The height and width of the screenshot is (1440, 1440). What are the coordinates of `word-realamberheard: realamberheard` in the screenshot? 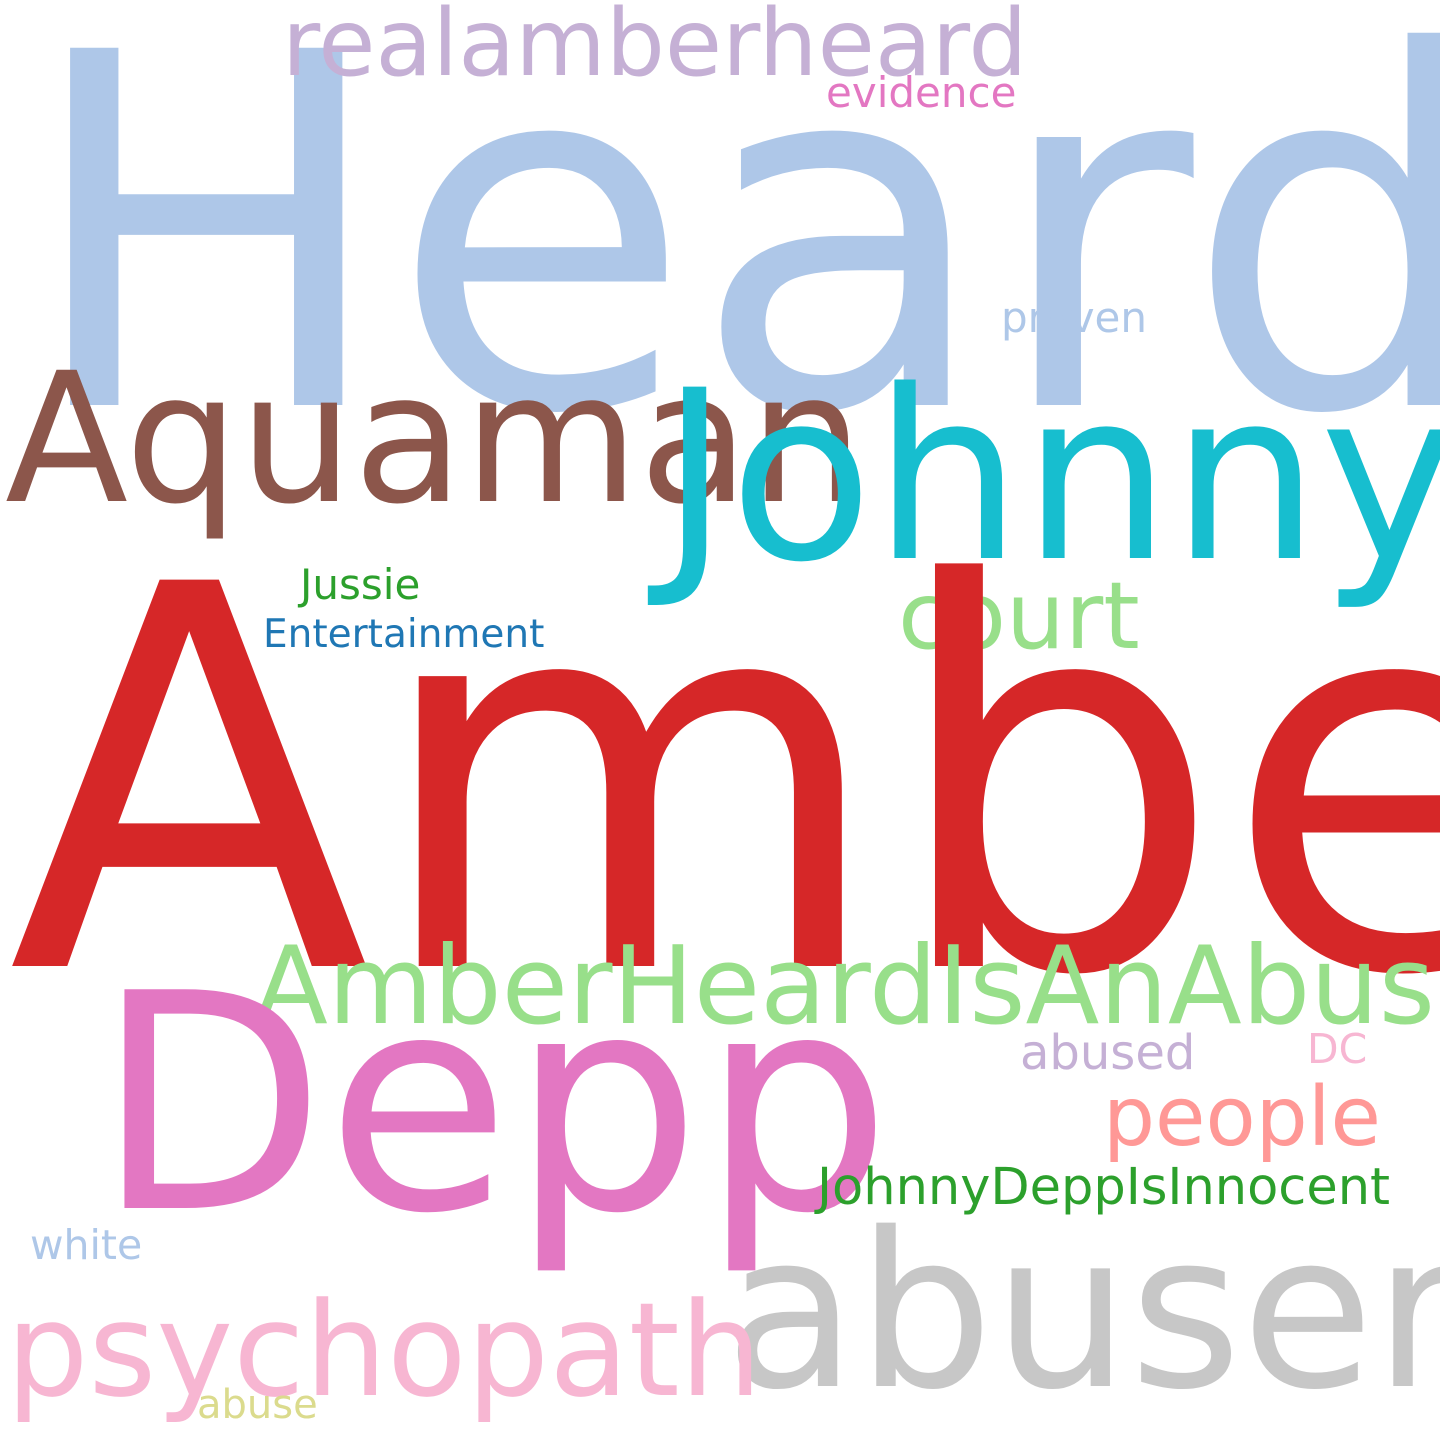 It's located at (655, 48).